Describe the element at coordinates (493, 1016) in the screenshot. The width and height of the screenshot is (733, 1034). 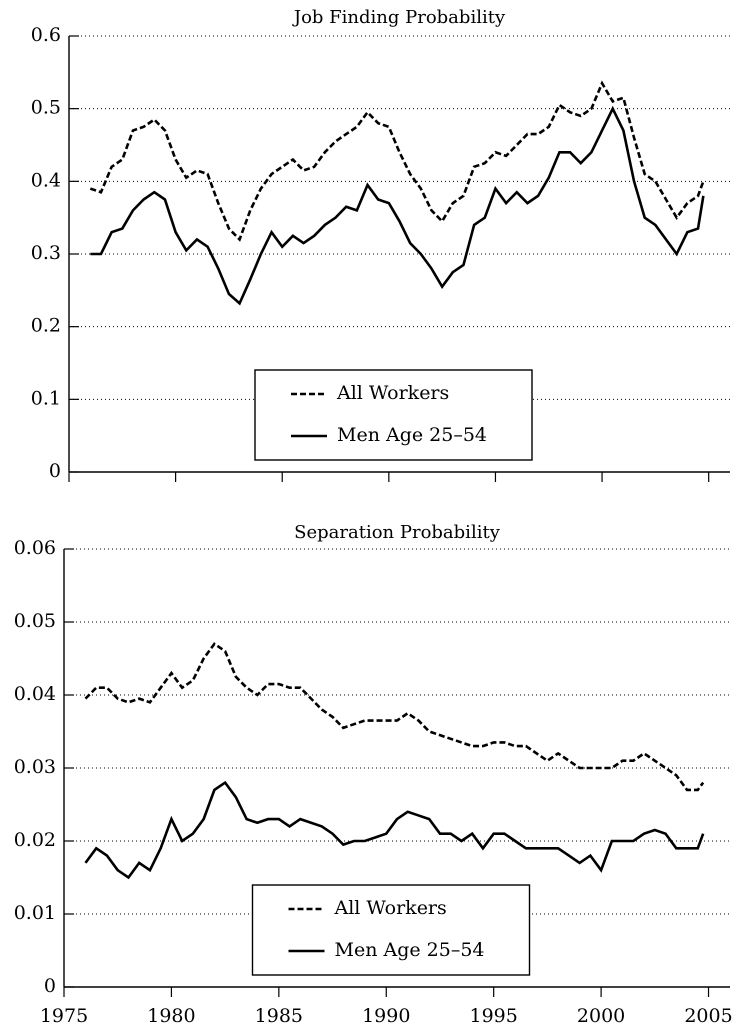
I see `x-tick-label: 1995` at that location.